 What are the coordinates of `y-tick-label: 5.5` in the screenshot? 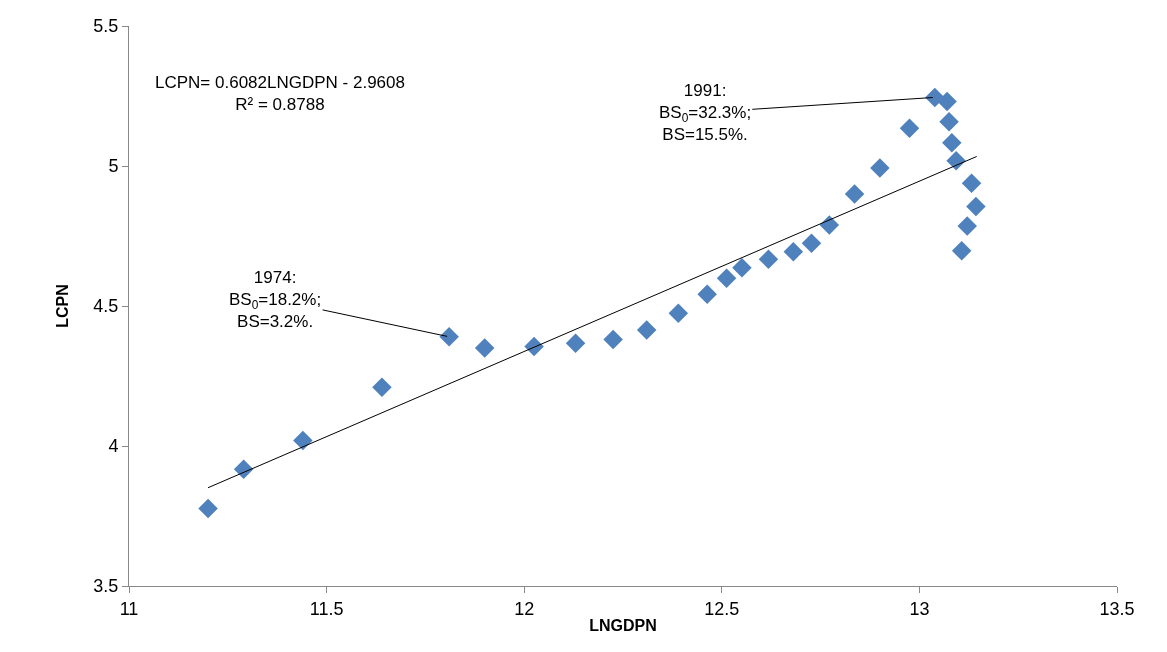 It's located at (106, 26).